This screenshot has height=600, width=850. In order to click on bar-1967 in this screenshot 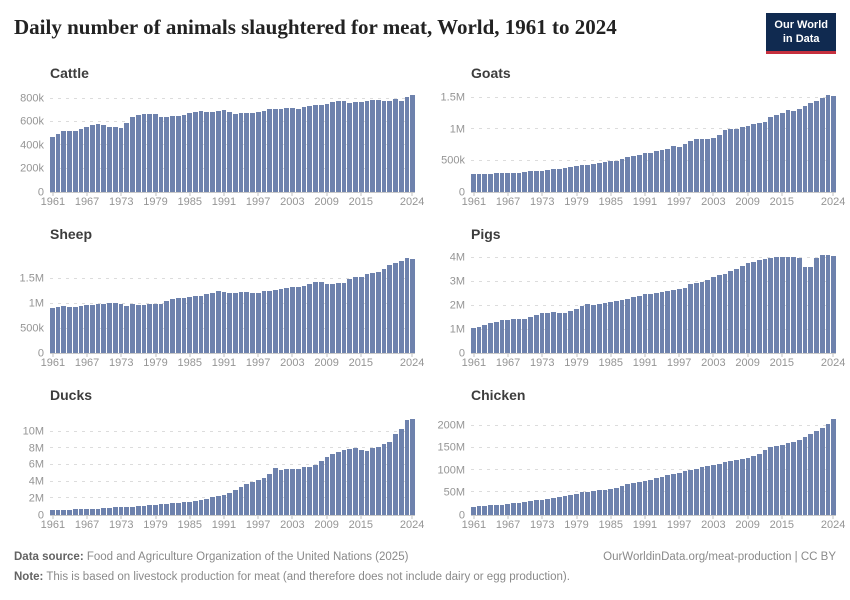, I will do `click(508, 509)`.